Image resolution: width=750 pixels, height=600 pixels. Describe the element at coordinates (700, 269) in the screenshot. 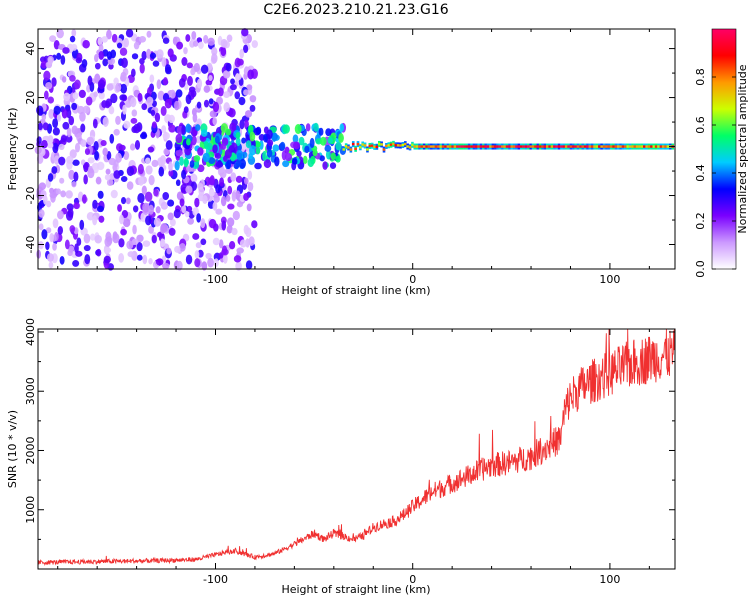

I see `colorbar-tick-label: 0.0` at that location.